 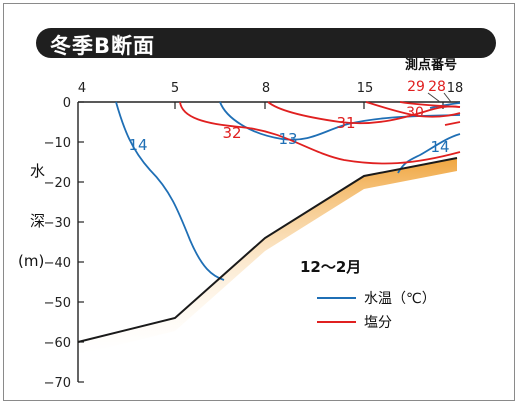 What do you see at coordinates (103, 46) in the screenshot?
I see `chart-title: 冬季B断面` at bounding box center [103, 46].